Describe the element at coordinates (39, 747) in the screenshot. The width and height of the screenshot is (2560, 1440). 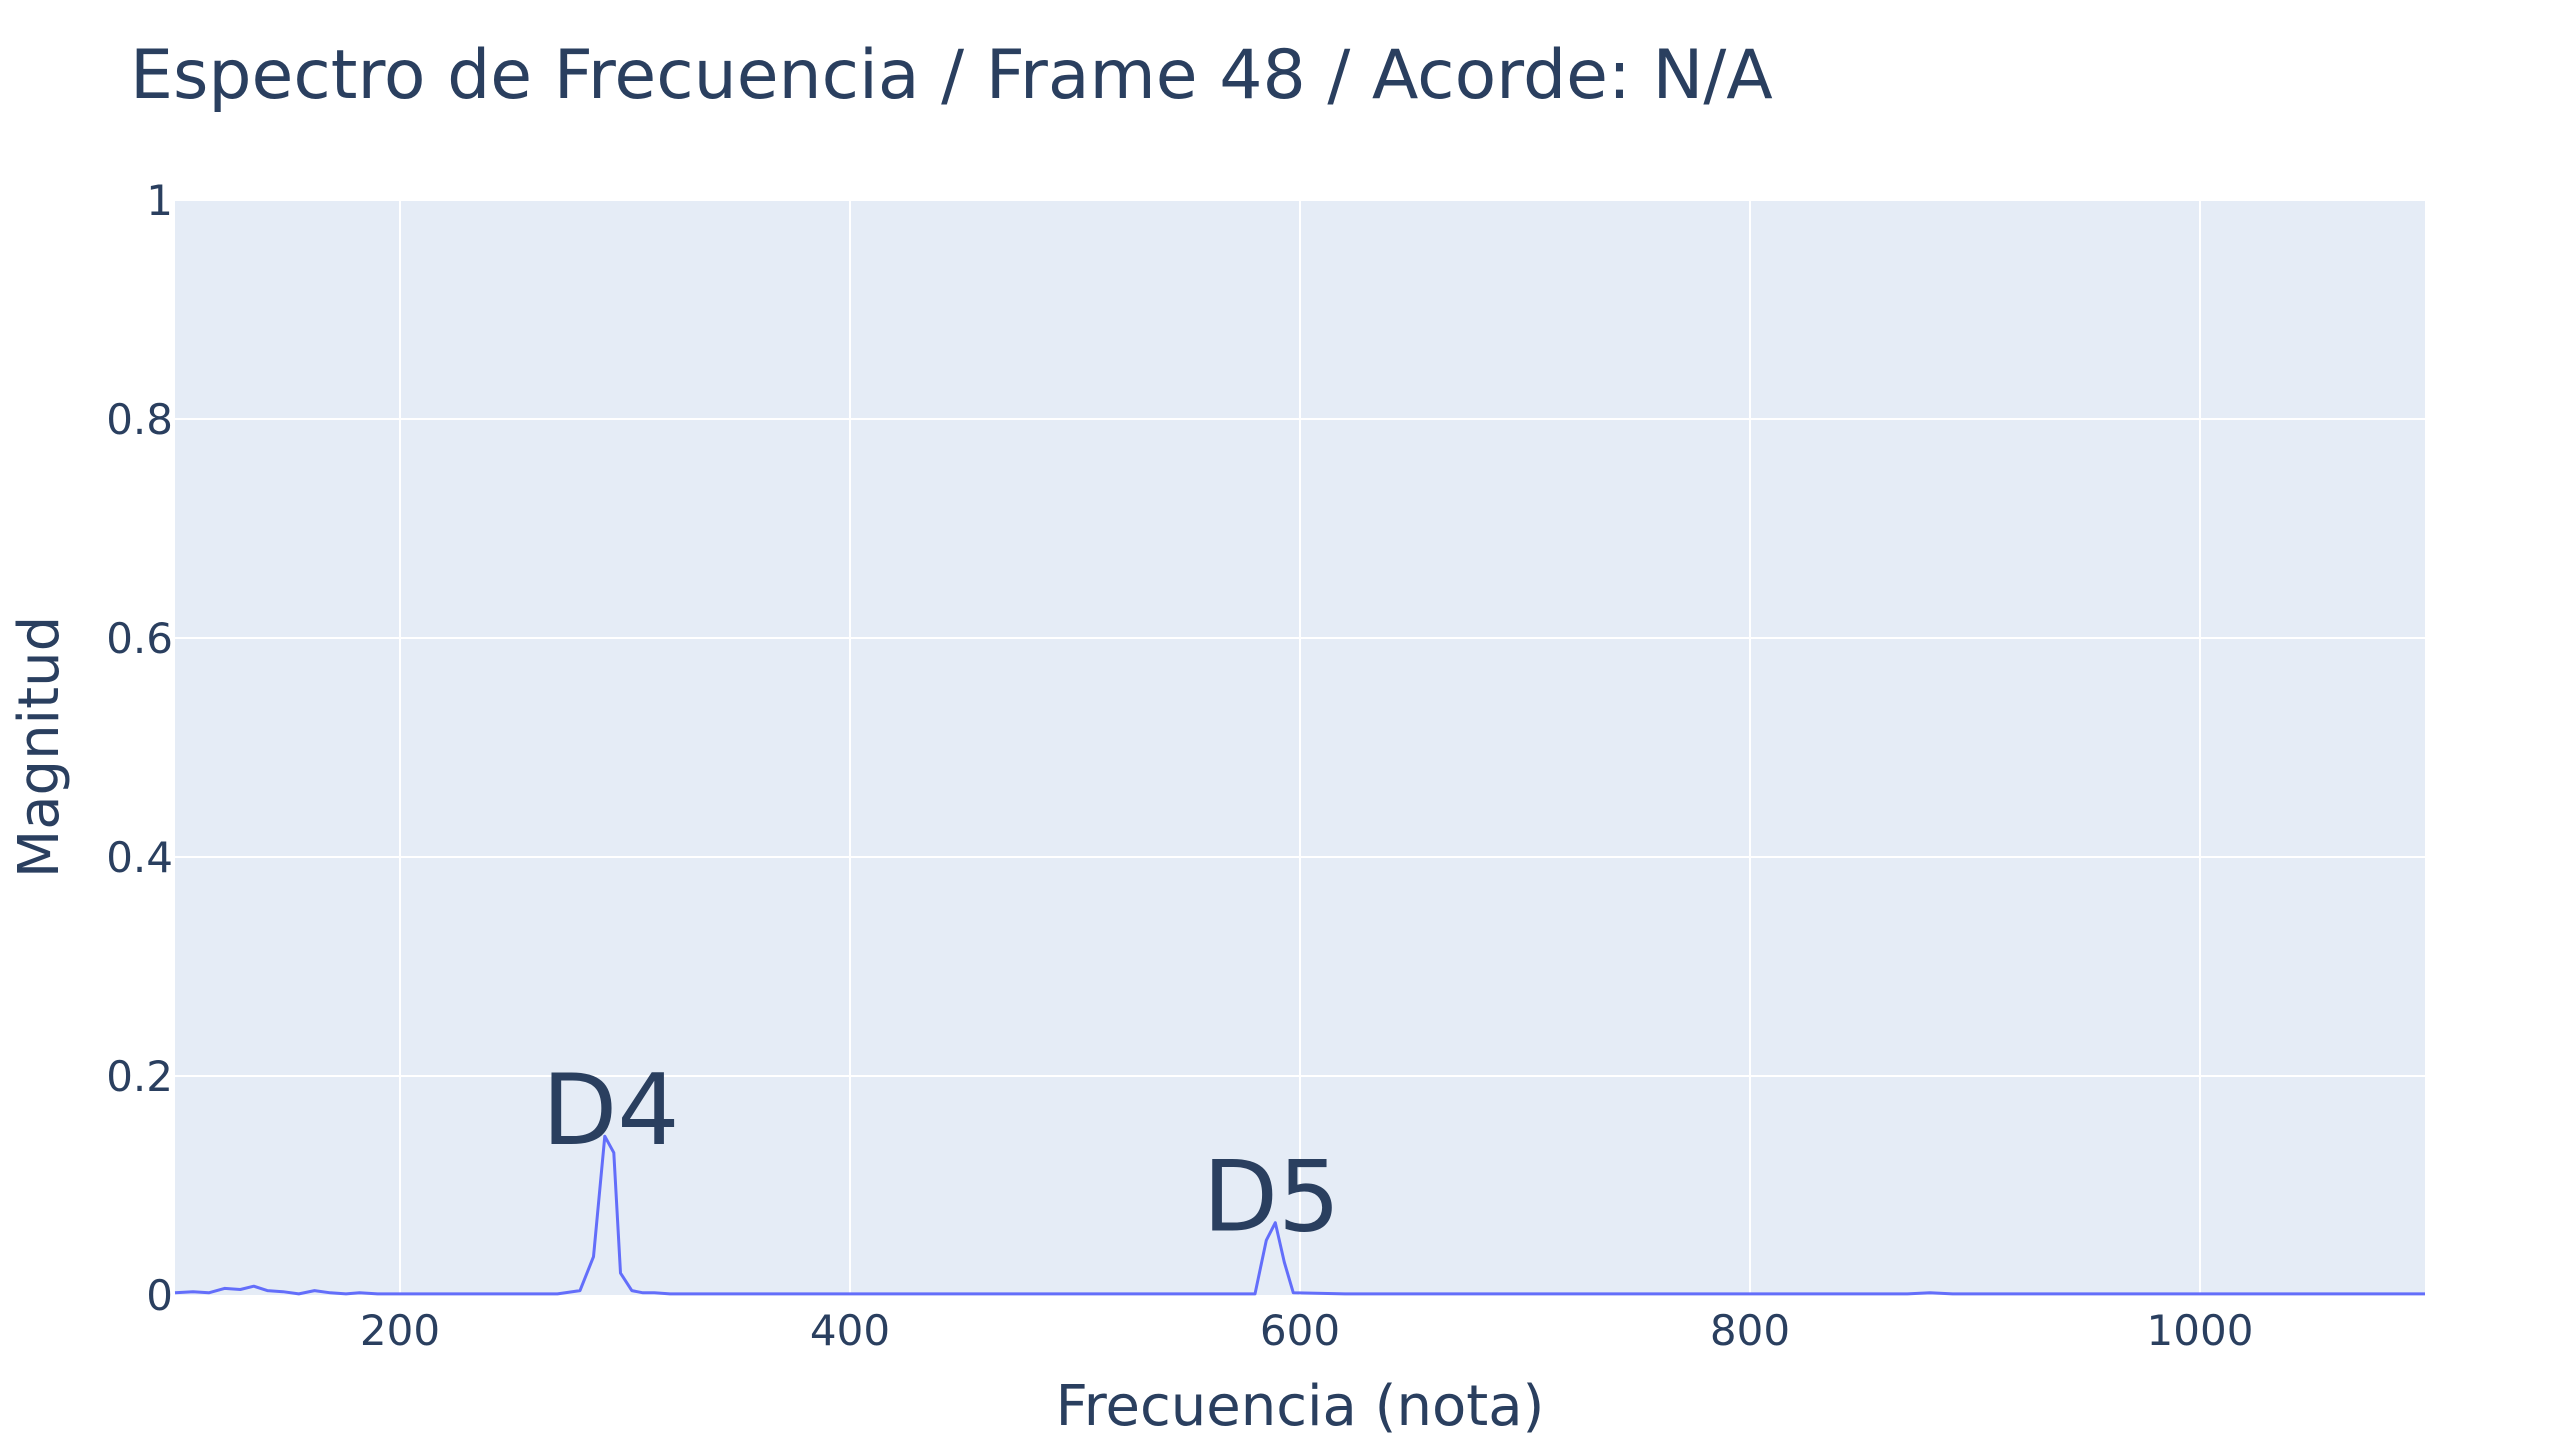
I see `y-axis-title: Magnitud` at that location.